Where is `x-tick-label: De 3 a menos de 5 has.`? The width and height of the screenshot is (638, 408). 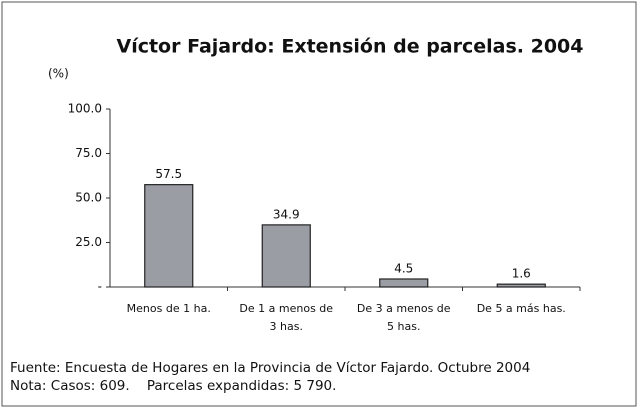
x-tick-label: De 3 a menos de 5 has. is located at coordinates (404, 317).